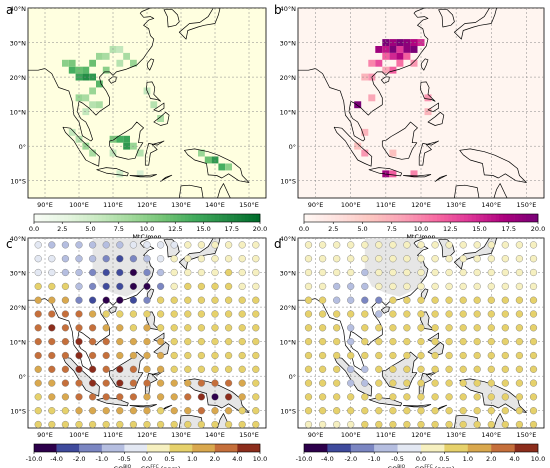 Image resolution: width=550 pixels, height=468 pixels. I want to click on coastline-australia, so click(481, 190).